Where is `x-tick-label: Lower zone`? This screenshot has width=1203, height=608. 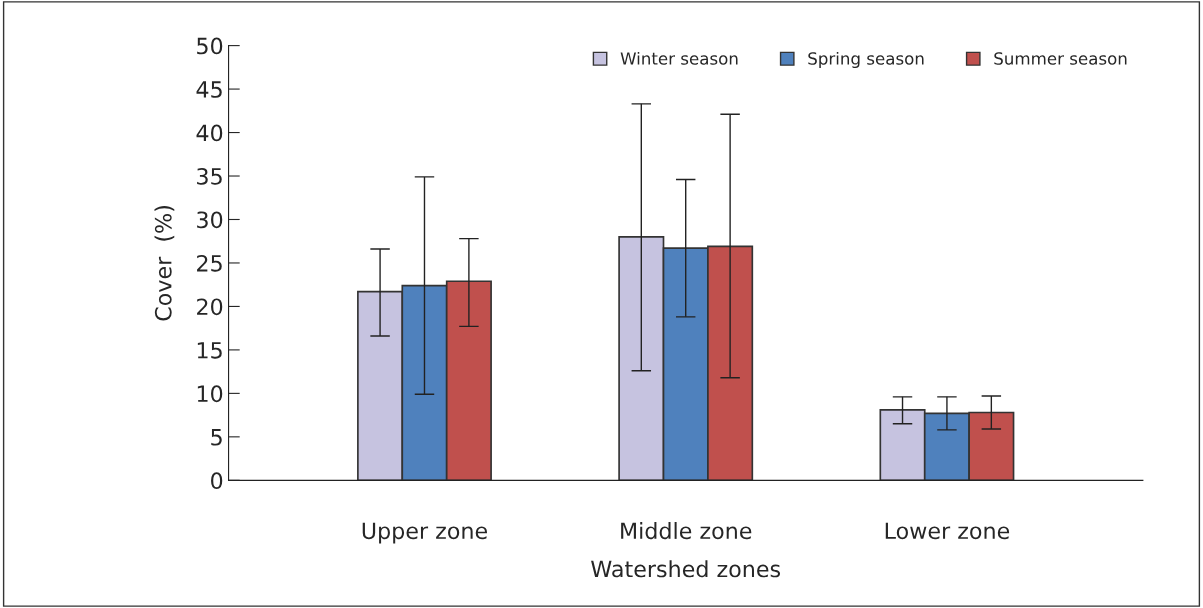 x-tick-label: Lower zone is located at coordinates (947, 531).